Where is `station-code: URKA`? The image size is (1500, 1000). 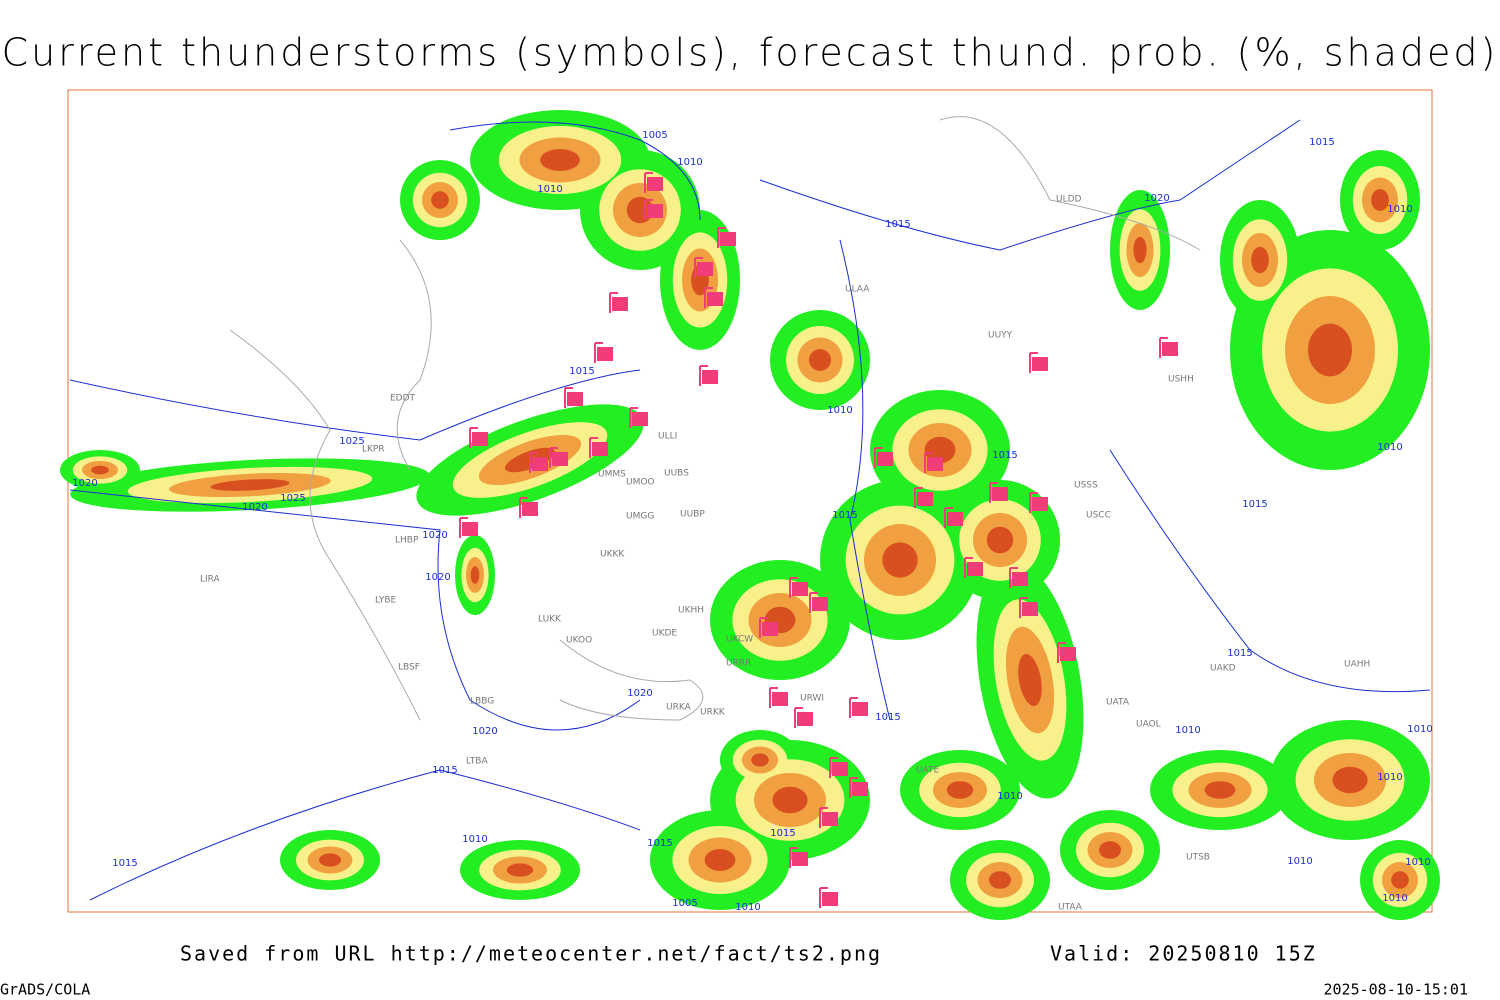 station-code: URKA is located at coordinates (679, 708).